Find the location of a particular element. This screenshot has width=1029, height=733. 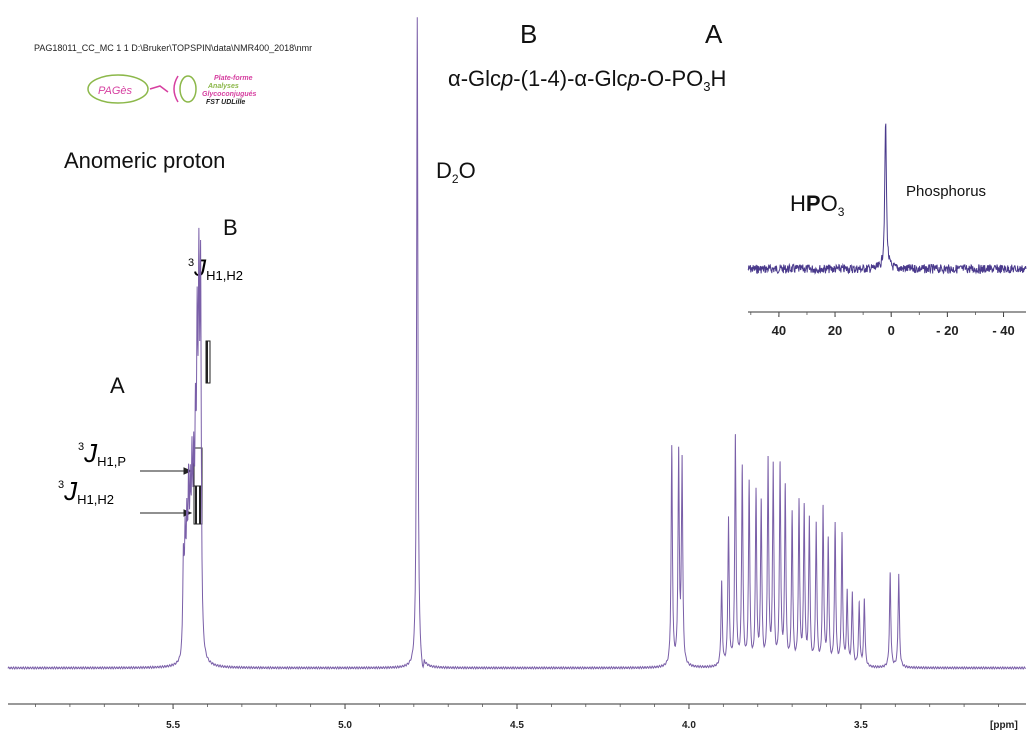

inset-tick-label-3: - 20 is located at coordinates (947, 330).